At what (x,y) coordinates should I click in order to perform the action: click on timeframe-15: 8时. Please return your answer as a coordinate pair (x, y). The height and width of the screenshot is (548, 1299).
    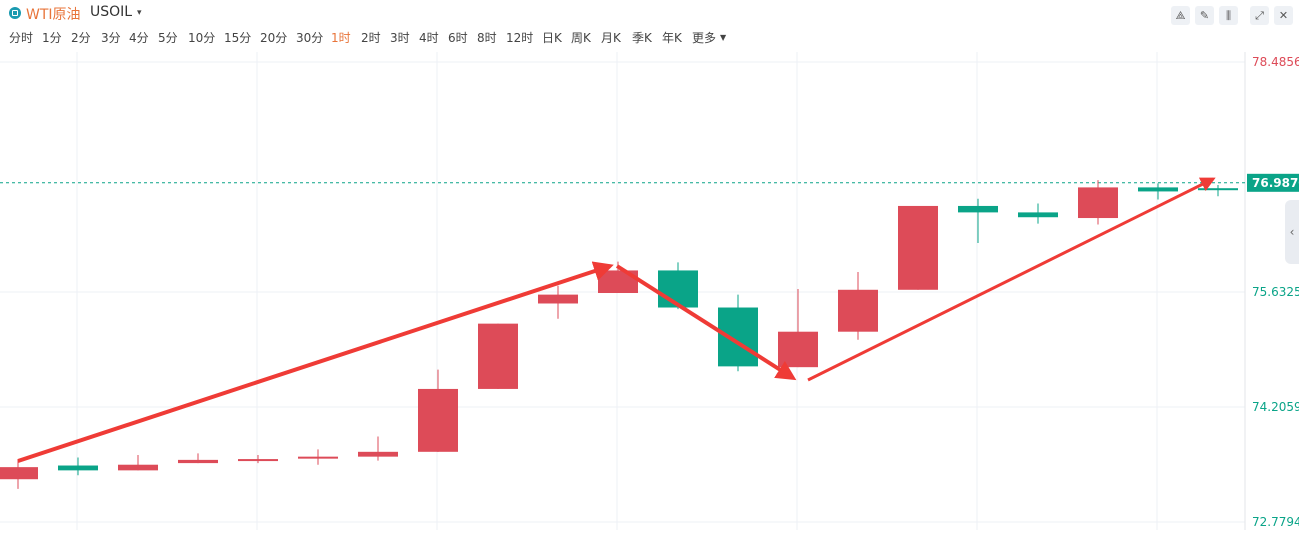
    Looking at the image, I should click on (487, 38).